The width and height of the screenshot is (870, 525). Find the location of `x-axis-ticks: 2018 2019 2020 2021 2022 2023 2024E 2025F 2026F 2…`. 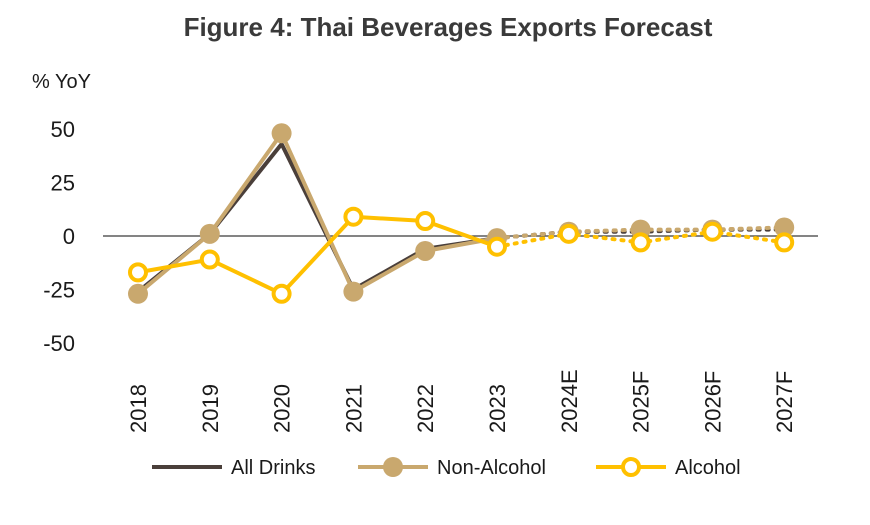

x-axis-ticks: 2018 2019 2020 2021 2022 2023 2024E 2025F 2026F 2… is located at coordinates (461, 401).